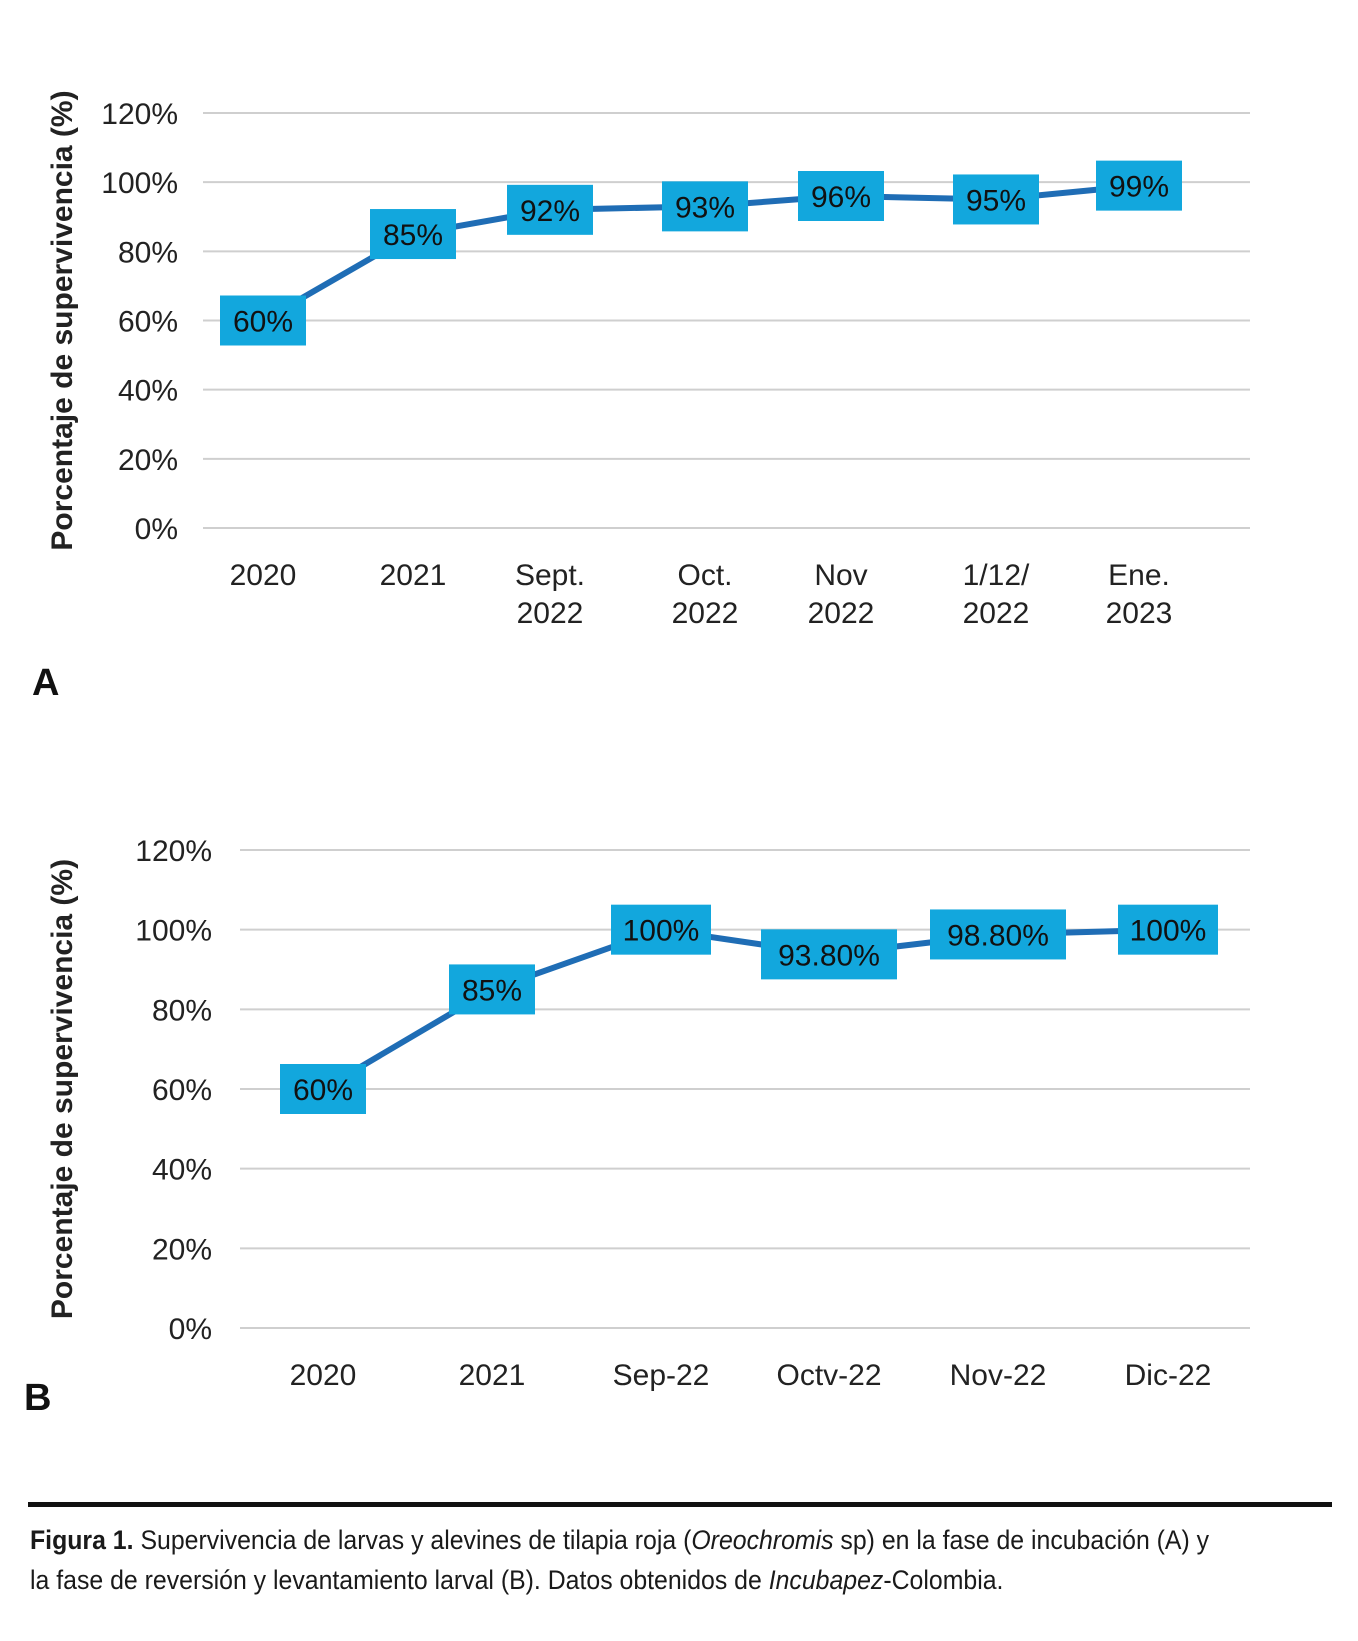 The image size is (1358, 1641). I want to click on caption-text-1b: sp) en la fase de incubación (A) y, so click(1021, 1540).